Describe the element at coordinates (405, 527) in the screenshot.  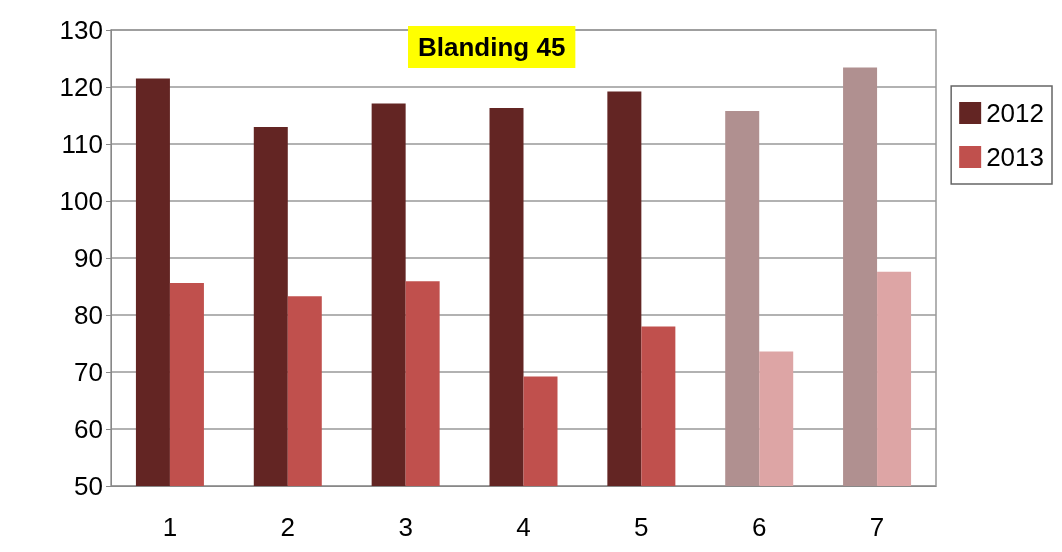
I see `x-tick-label: 3` at that location.